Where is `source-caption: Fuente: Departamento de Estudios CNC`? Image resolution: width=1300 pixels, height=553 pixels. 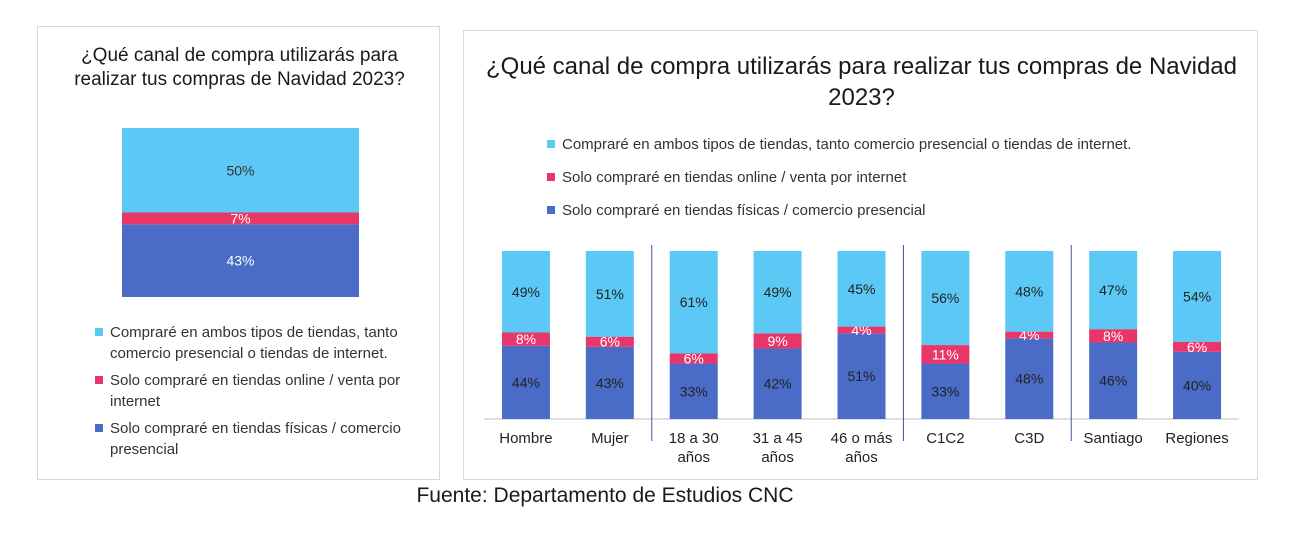
source-caption: Fuente: Departamento de Estudios CNC is located at coordinates (605, 495).